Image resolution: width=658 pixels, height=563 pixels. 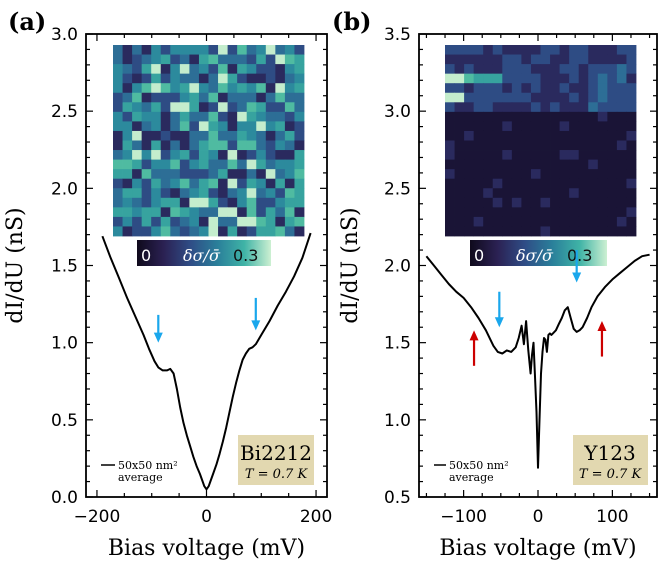 What do you see at coordinates (146, 255) in the screenshot?
I see `panel-a-colorbar-min: 0` at bounding box center [146, 255].